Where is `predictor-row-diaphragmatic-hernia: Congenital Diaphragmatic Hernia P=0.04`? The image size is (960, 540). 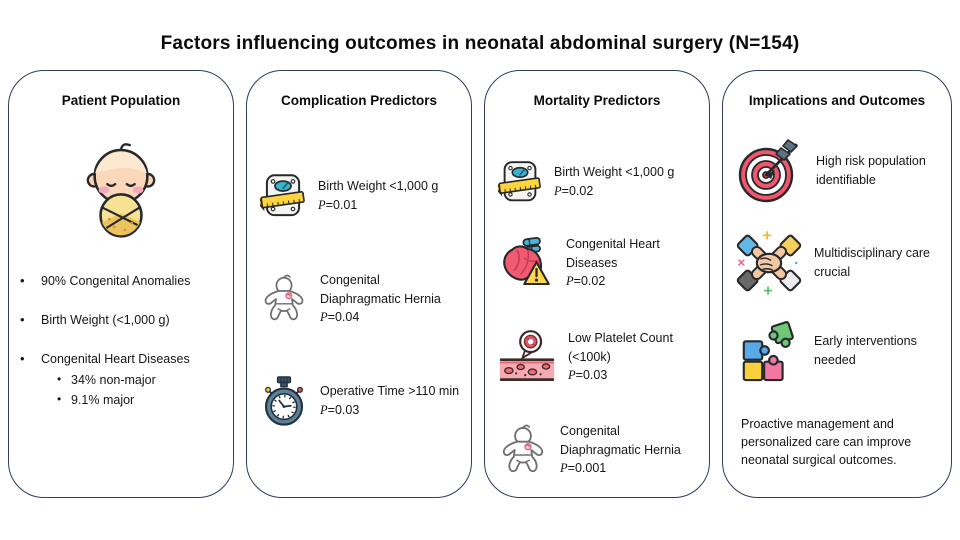 predictor-row-diaphragmatic-hernia: Congenital Diaphragmatic Hernia P=0.04 is located at coordinates (363, 299).